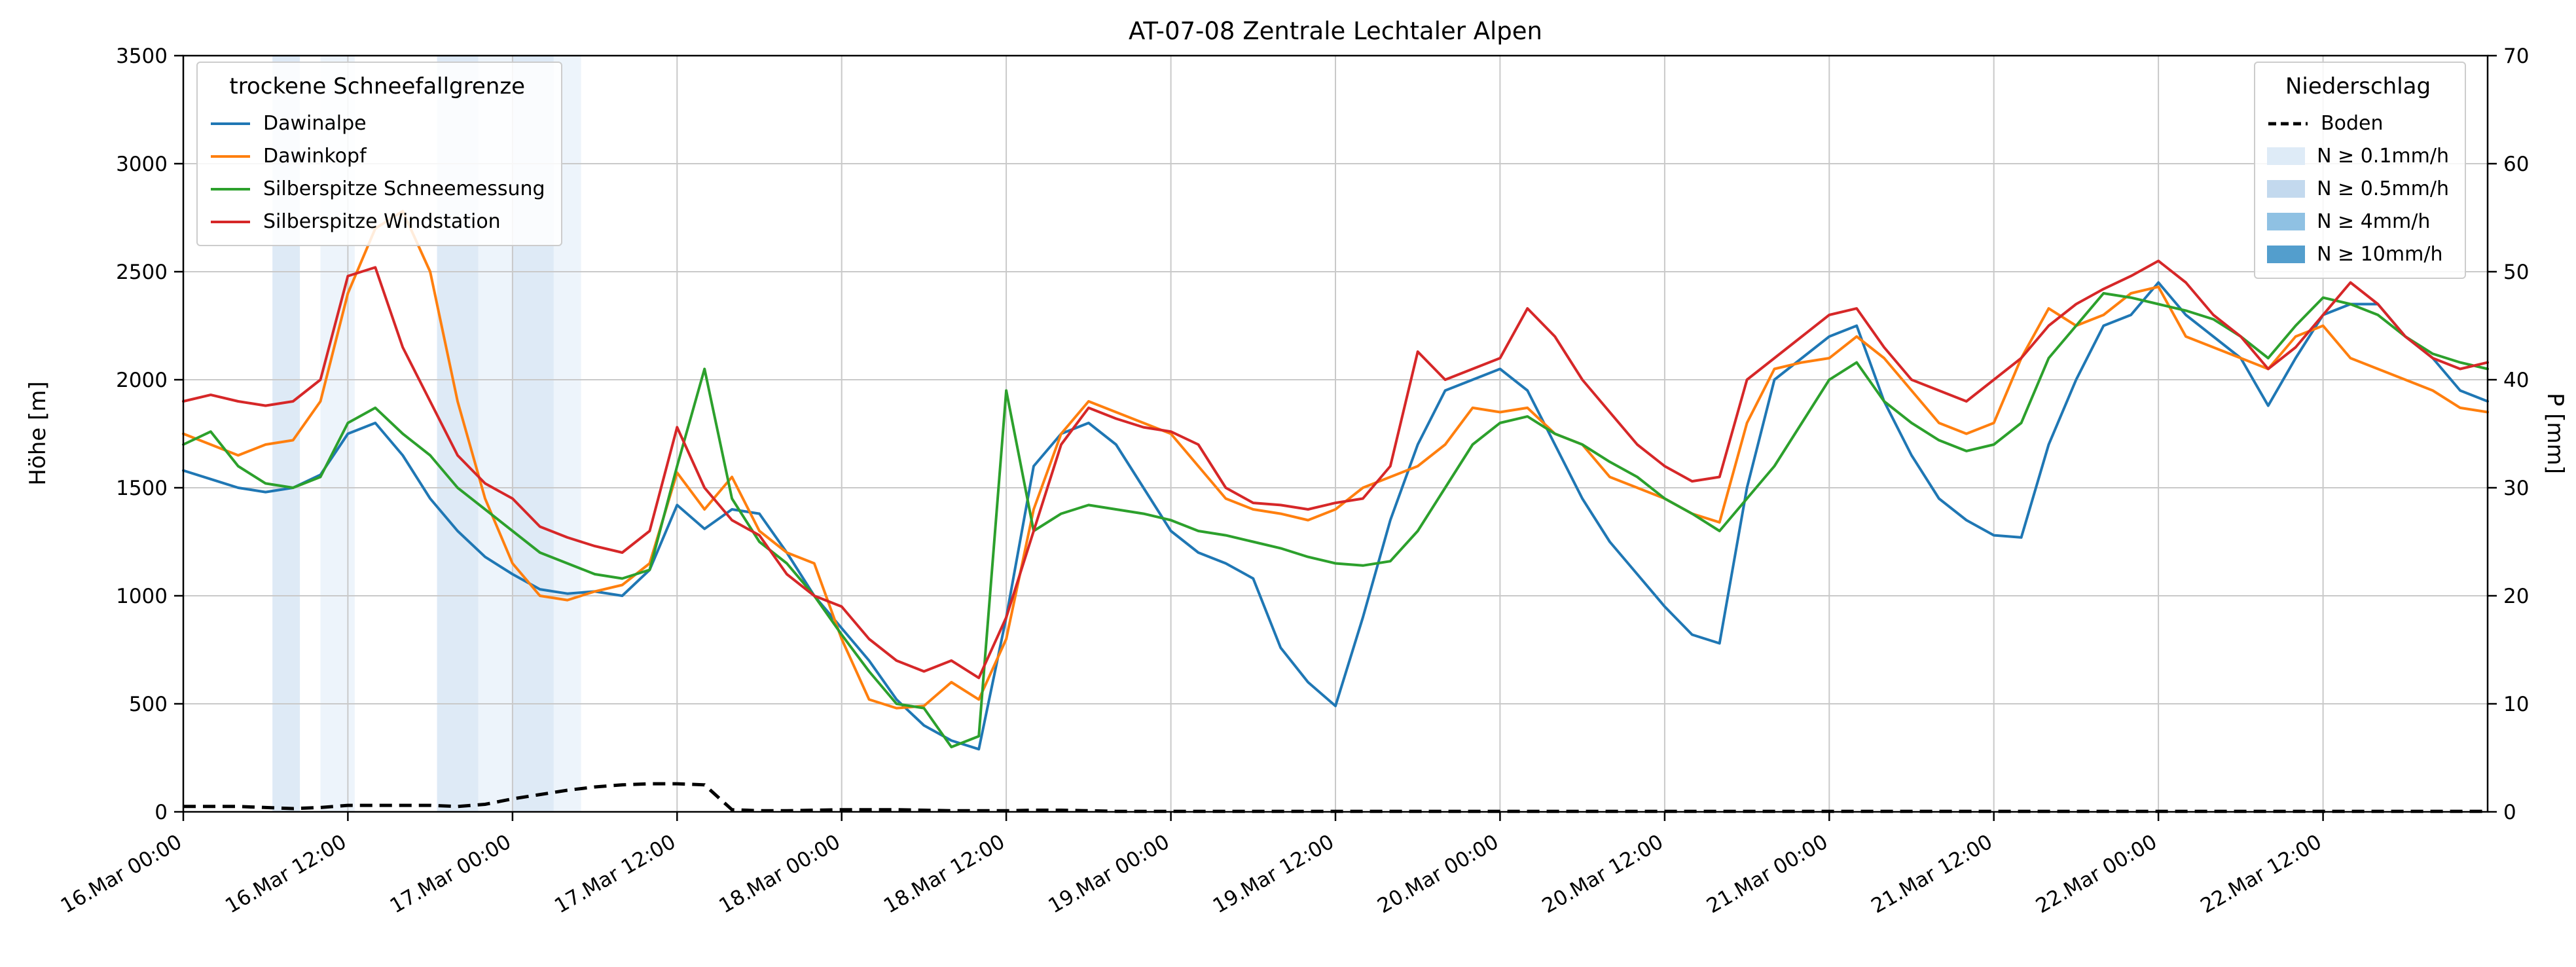 This screenshot has width=2576, height=967. What do you see at coordinates (315, 123) in the screenshot?
I see `legend-label-dawinalpe: Dawinalpe` at bounding box center [315, 123].